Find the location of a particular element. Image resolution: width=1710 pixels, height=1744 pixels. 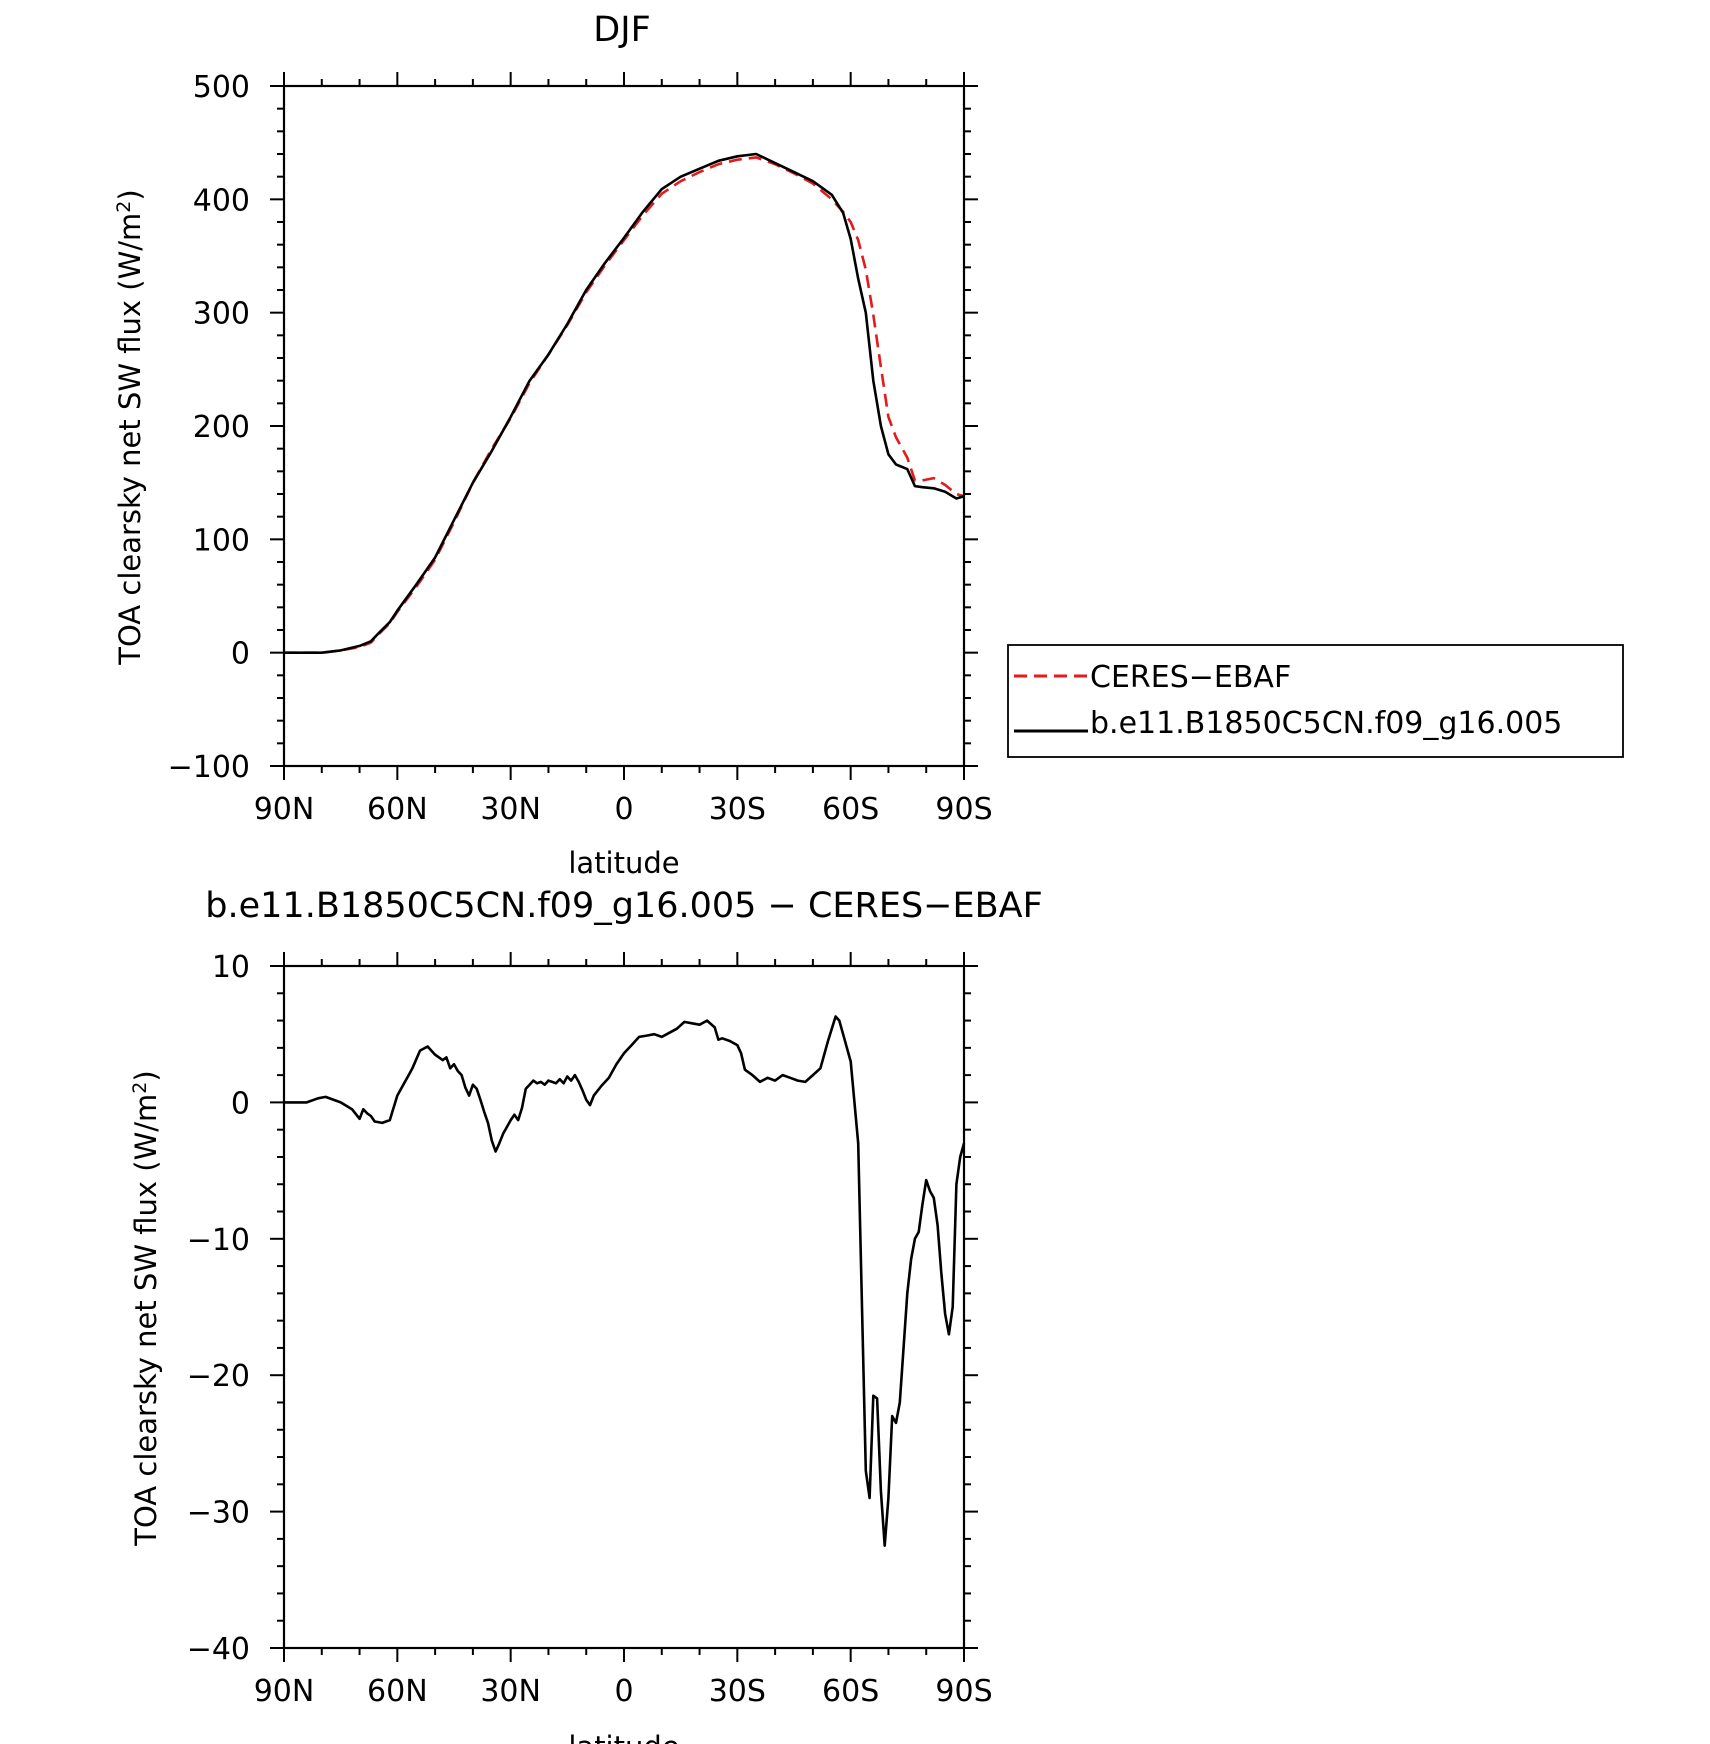

y-tick-label: 200 is located at coordinates (221, 427).